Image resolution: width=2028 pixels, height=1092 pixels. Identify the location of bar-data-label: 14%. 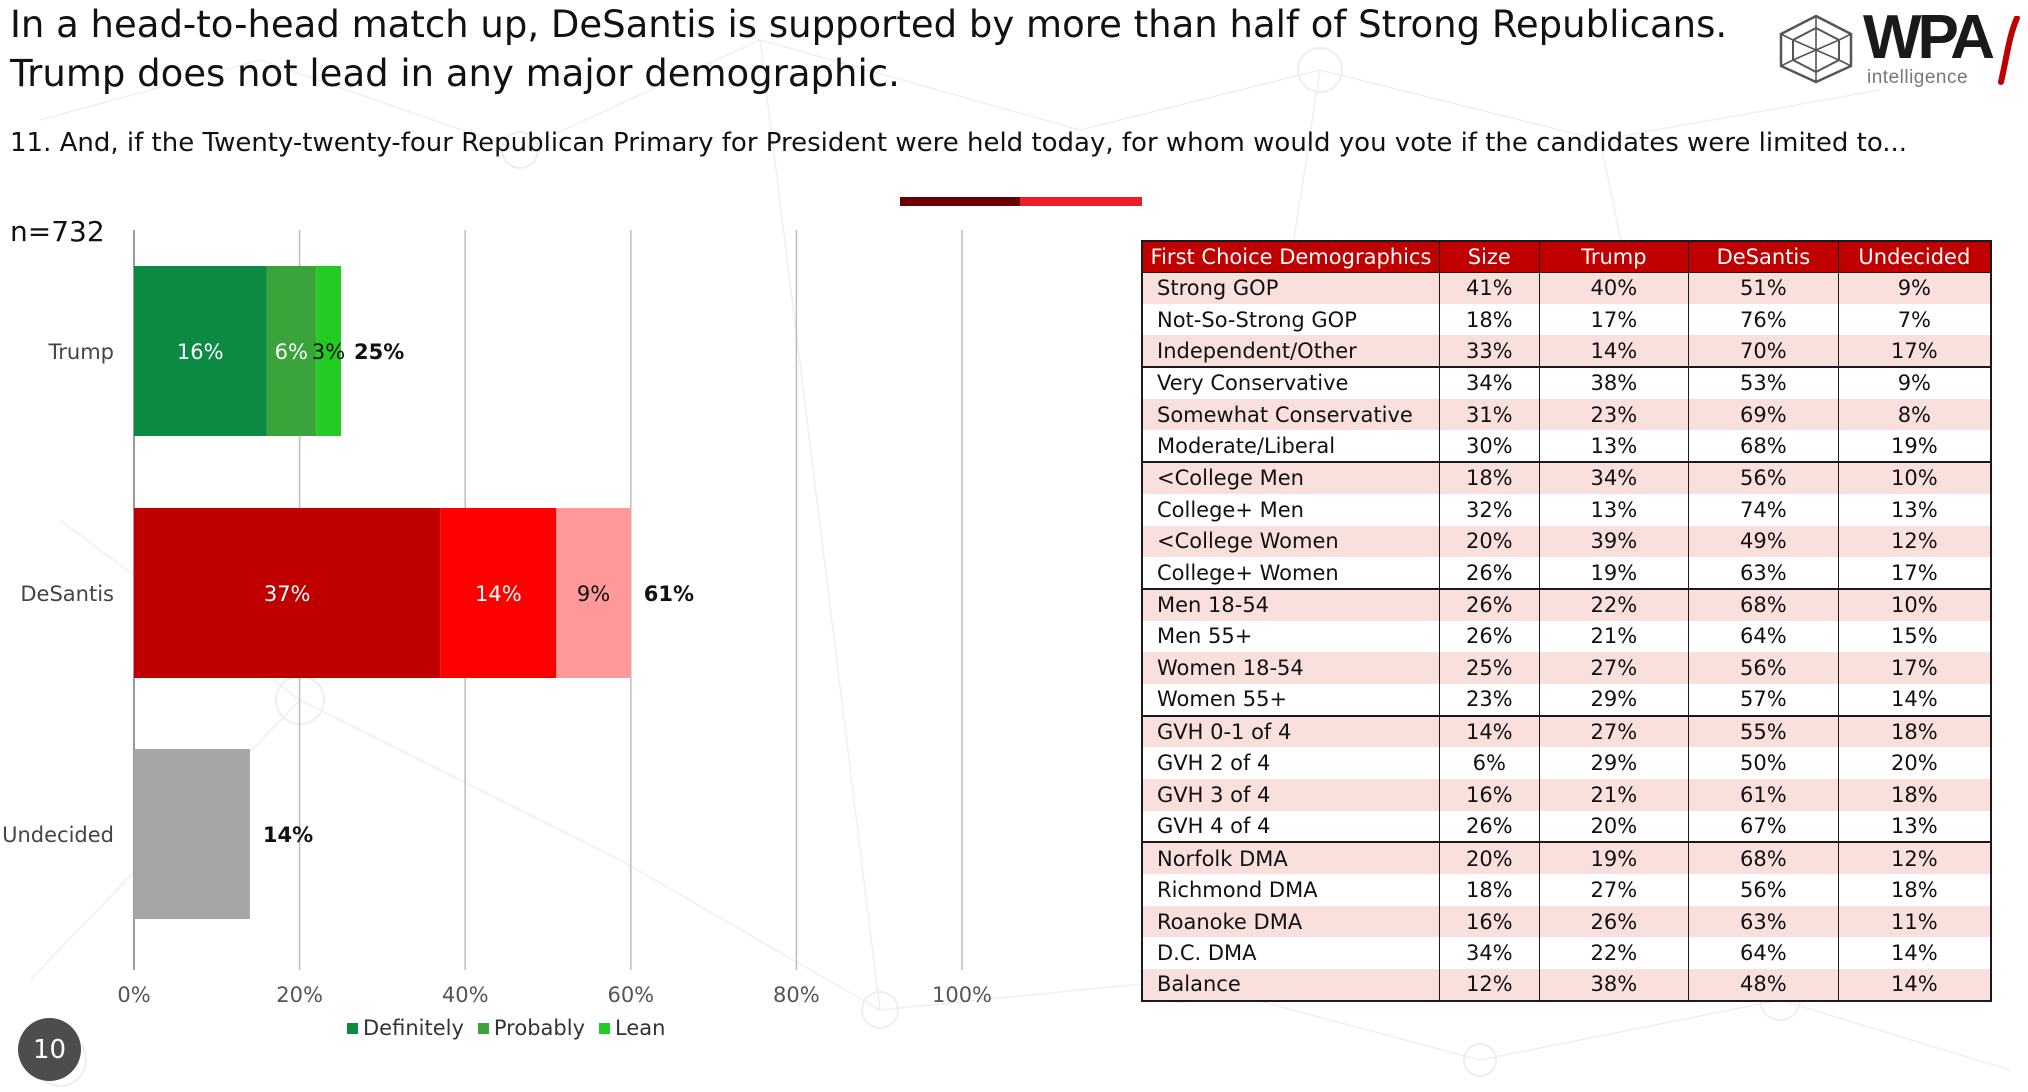
(498, 594).